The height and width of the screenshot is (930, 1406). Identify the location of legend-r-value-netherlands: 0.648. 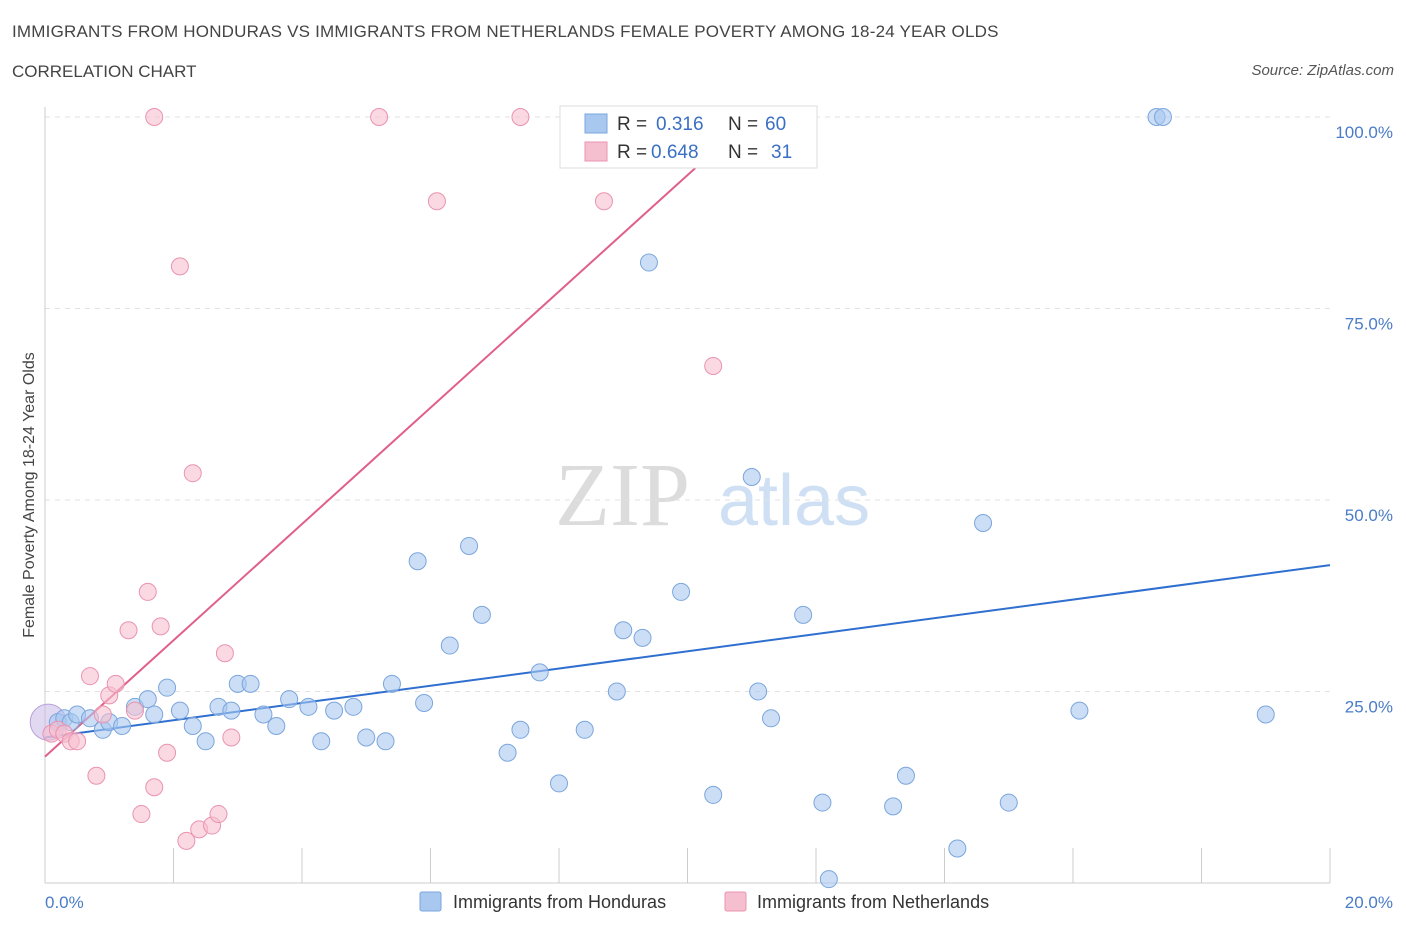
(675, 152).